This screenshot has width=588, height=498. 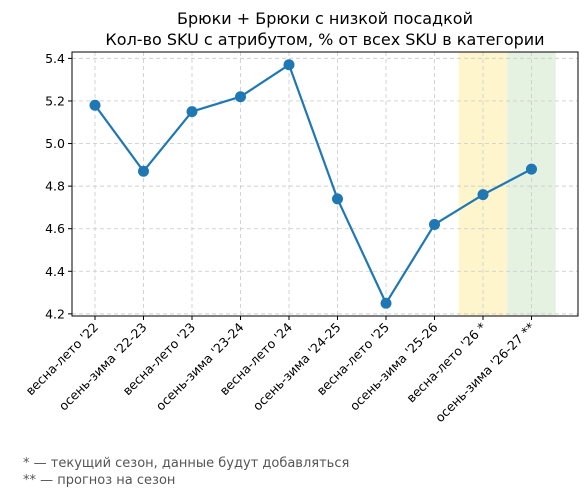 I want to click on y-axis: 4.2 4.4 4.6 4.8 5.0 5.2 5.4, so click(x=58, y=186).